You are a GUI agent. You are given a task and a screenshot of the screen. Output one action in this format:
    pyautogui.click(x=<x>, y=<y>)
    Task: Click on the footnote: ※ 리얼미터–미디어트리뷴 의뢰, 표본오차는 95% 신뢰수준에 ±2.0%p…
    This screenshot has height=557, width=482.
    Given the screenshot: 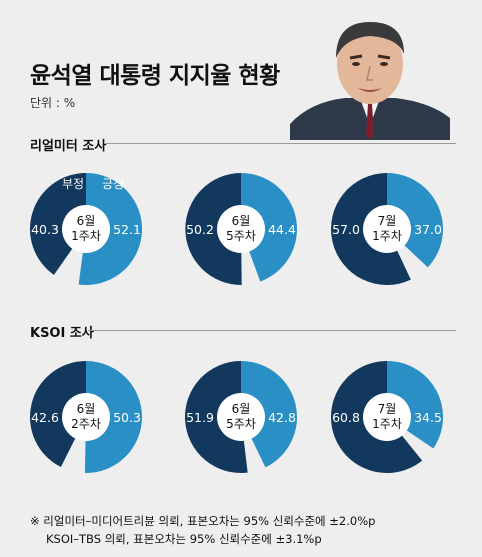 What is the action you would take?
    pyautogui.click(x=202, y=530)
    